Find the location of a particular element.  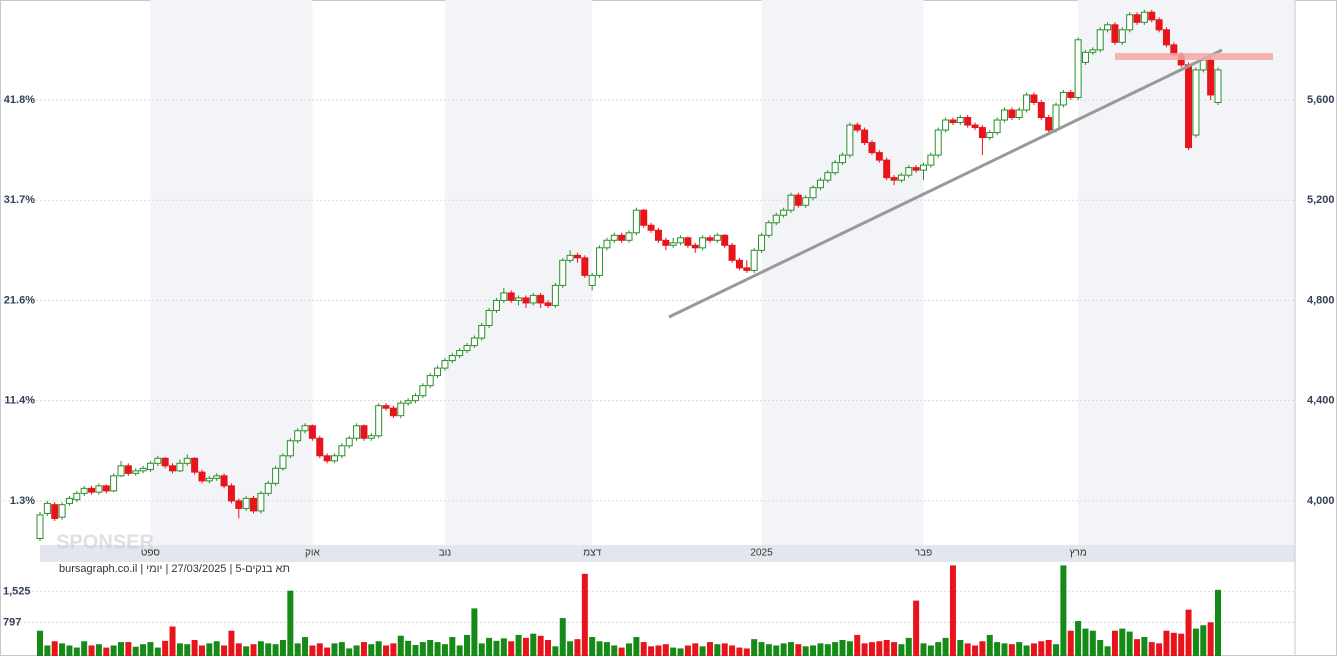

y-tick-label: 4,000 is located at coordinates (1321, 501).